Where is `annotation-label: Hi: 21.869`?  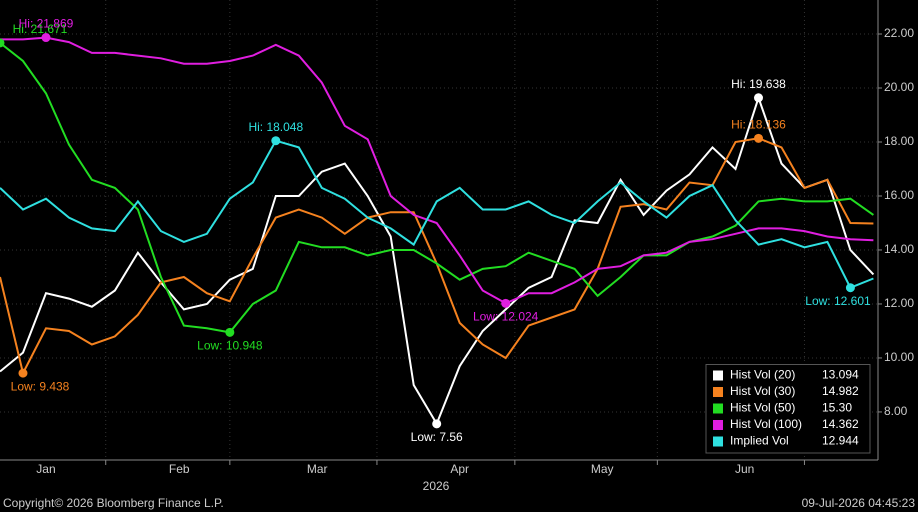 annotation-label: Hi: 21.869 is located at coordinates (46, 24).